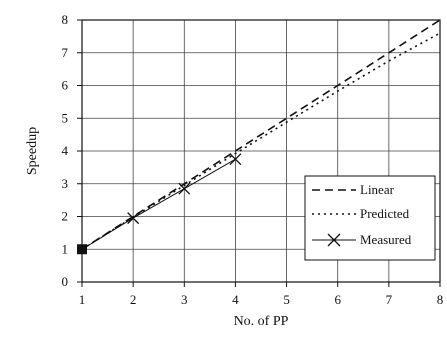  Describe the element at coordinates (65, 248) in the screenshot. I see `y-tick-label: 1` at that location.